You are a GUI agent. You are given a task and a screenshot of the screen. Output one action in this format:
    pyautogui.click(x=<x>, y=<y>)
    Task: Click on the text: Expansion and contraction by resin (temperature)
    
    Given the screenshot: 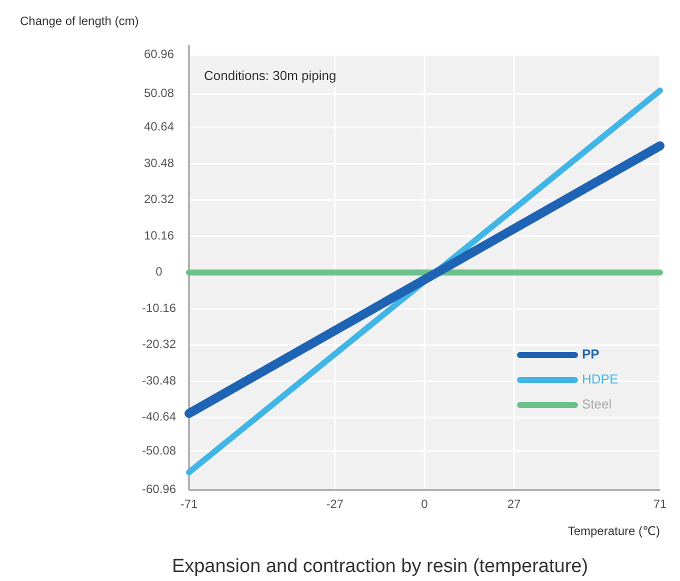 What is the action you would take?
    pyautogui.click(x=380, y=566)
    